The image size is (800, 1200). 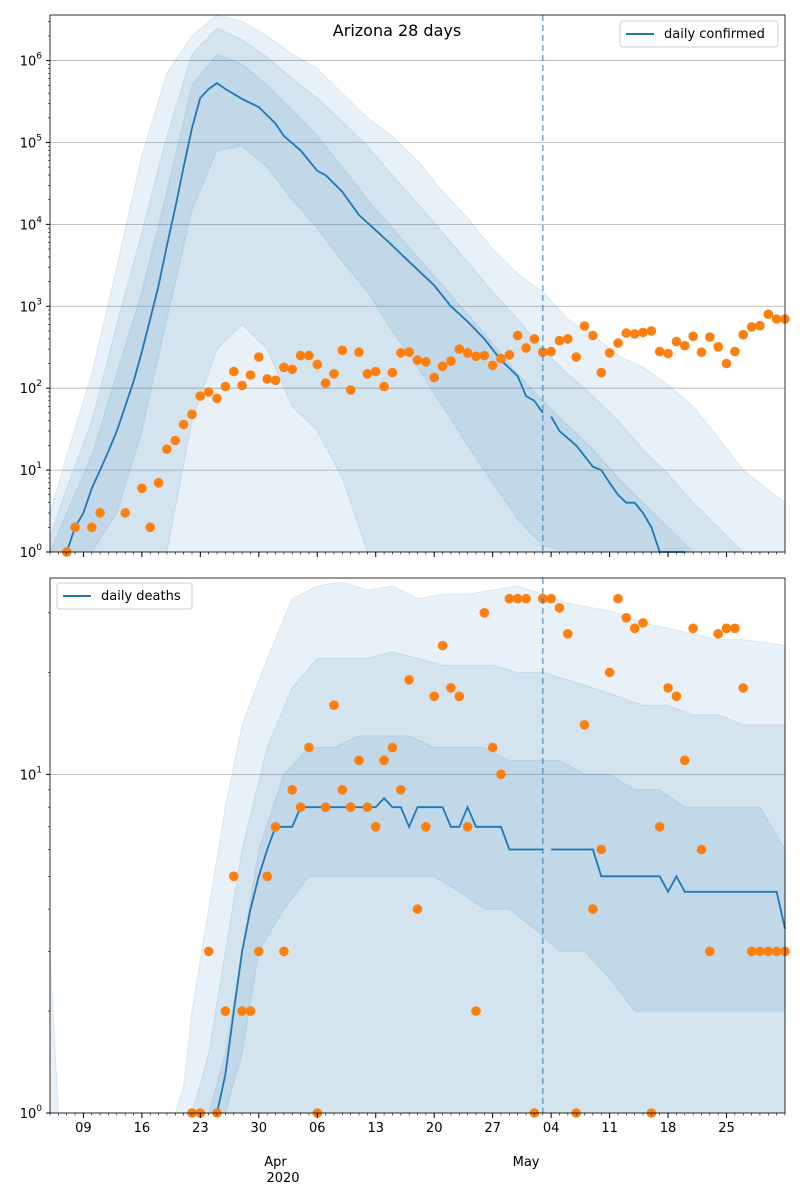 I want to click on y-tick-exponent: 2, so click(x=39, y=384).